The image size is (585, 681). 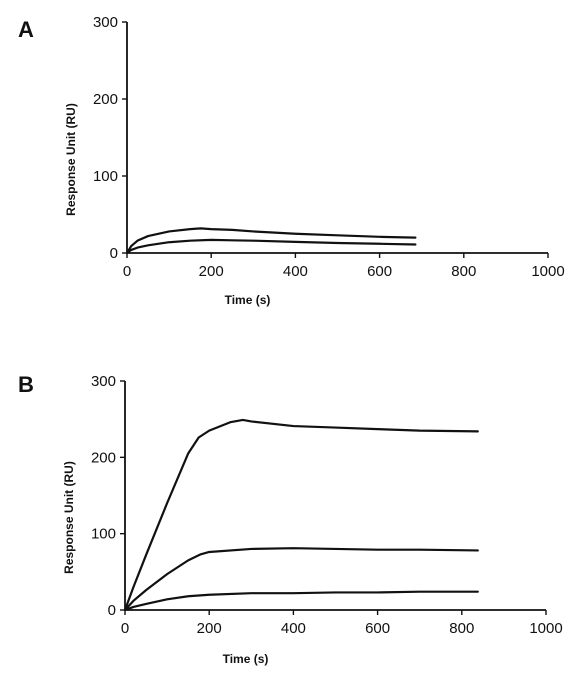 What do you see at coordinates (103, 534) in the screenshot?
I see `panel-b-y-tick-label: 100` at bounding box center [103, 534].